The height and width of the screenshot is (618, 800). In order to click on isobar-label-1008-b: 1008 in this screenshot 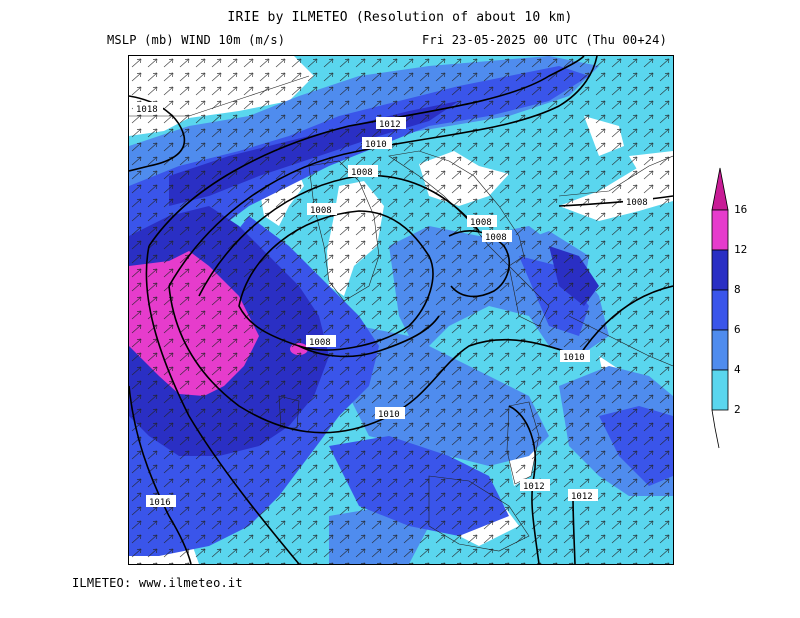, I will do `click(322, 209)`.